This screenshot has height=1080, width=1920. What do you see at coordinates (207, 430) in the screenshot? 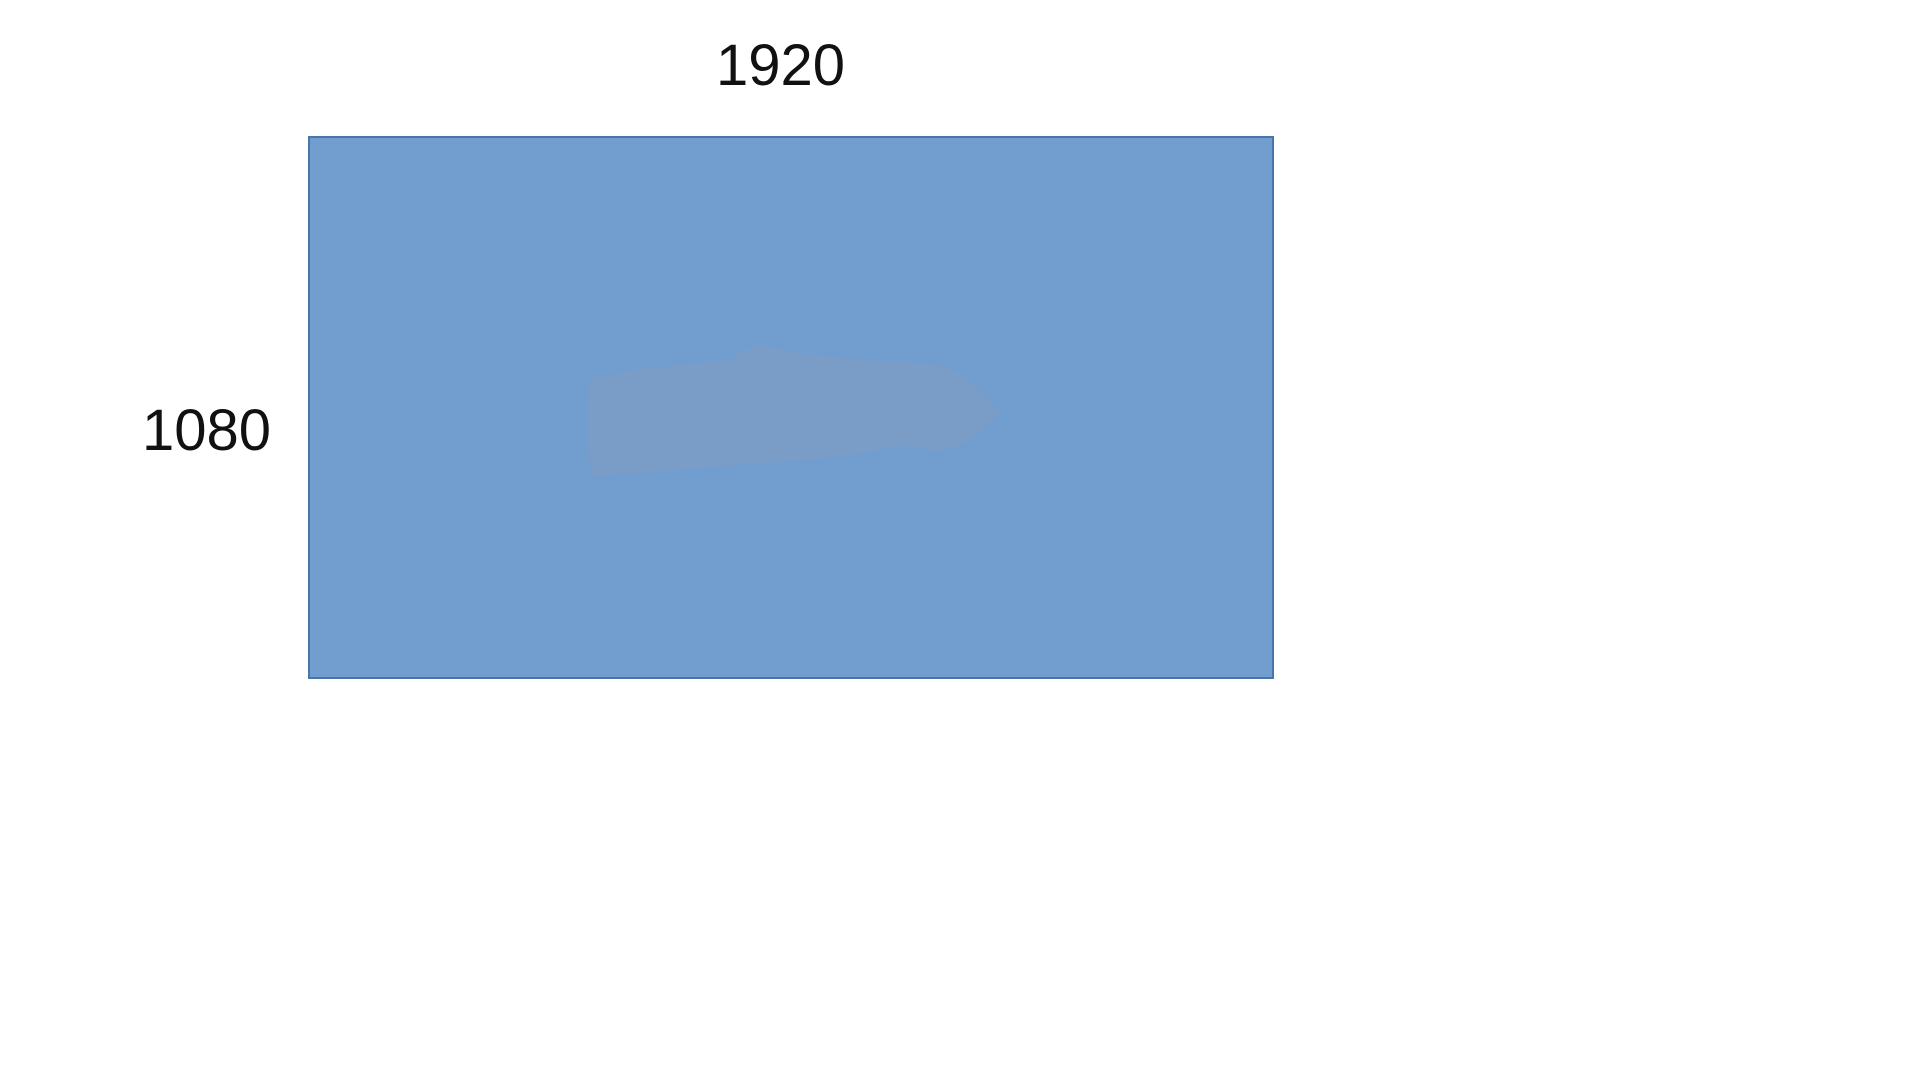
I see `height-label: 1080` at bounding box center [207, 430].